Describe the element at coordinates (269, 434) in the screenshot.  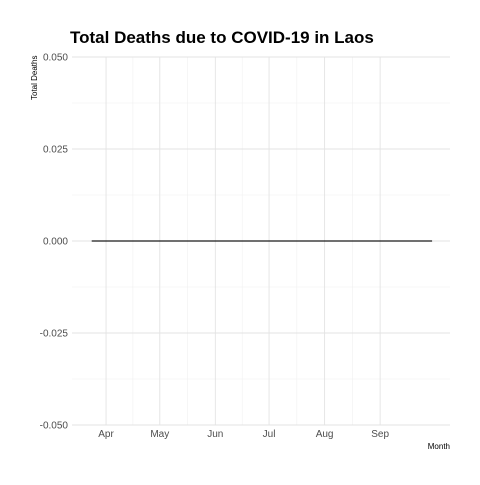
I see `x-tick-label: Jul` at that location.